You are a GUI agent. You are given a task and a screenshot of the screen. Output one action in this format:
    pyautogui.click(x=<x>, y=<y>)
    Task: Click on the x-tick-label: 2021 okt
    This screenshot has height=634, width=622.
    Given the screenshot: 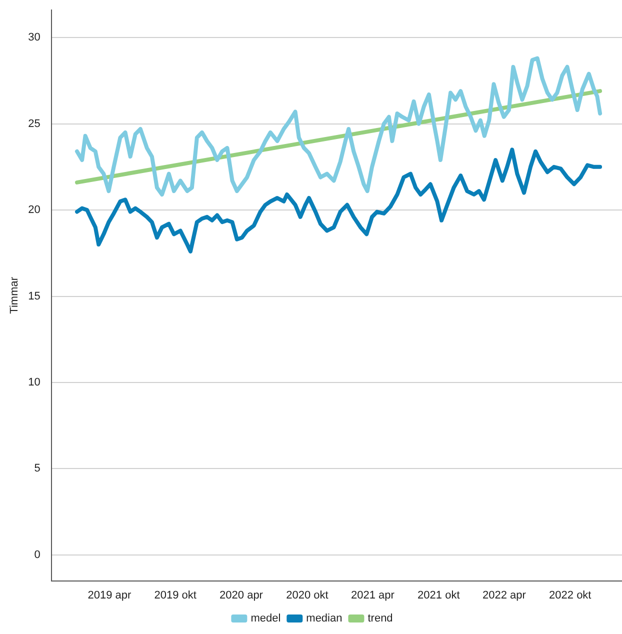 What is the action you would take?
    pyautogui.click(x=439, y=595)
    